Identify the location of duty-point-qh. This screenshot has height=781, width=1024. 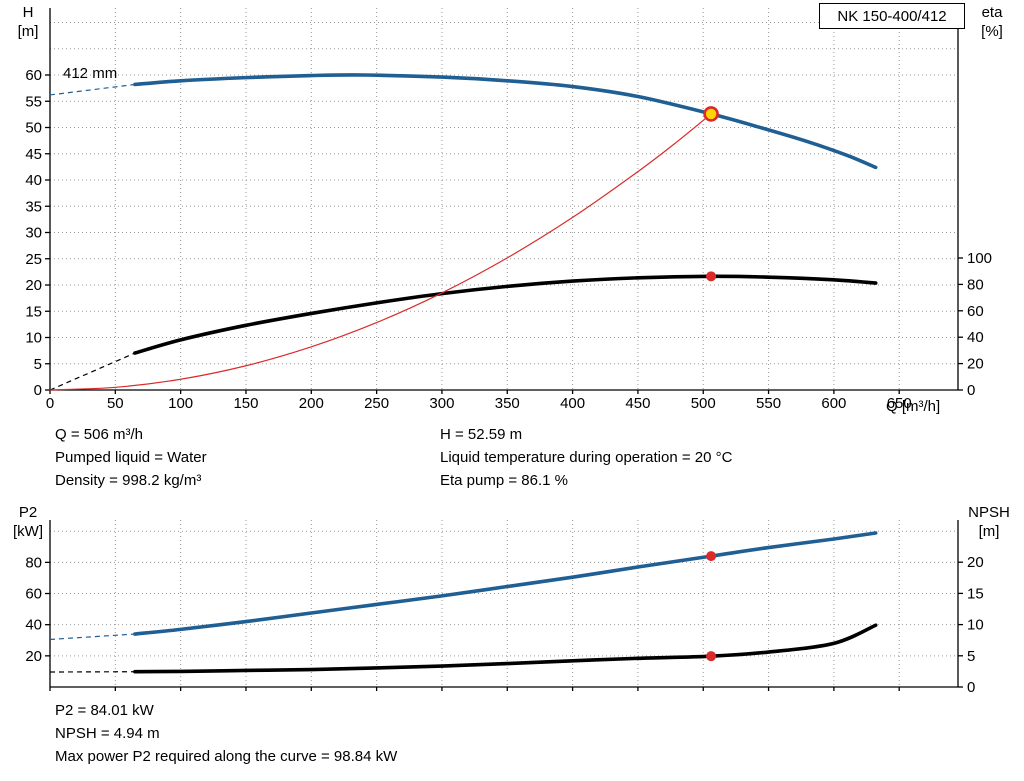
(711, 114).